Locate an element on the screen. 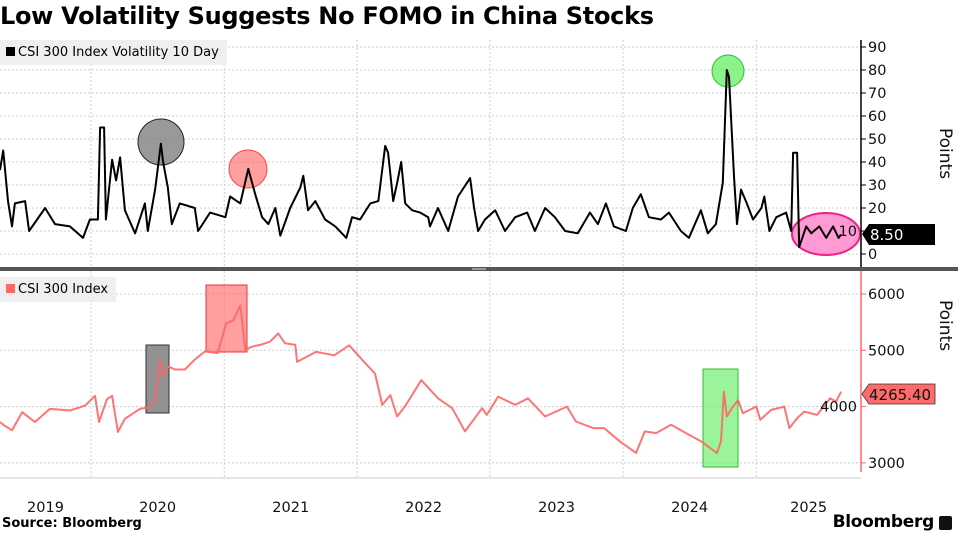 The width and height of the screenshot is (958, 535). bottom-y-tick-label: 4000 is located at coordinates (838, 408).